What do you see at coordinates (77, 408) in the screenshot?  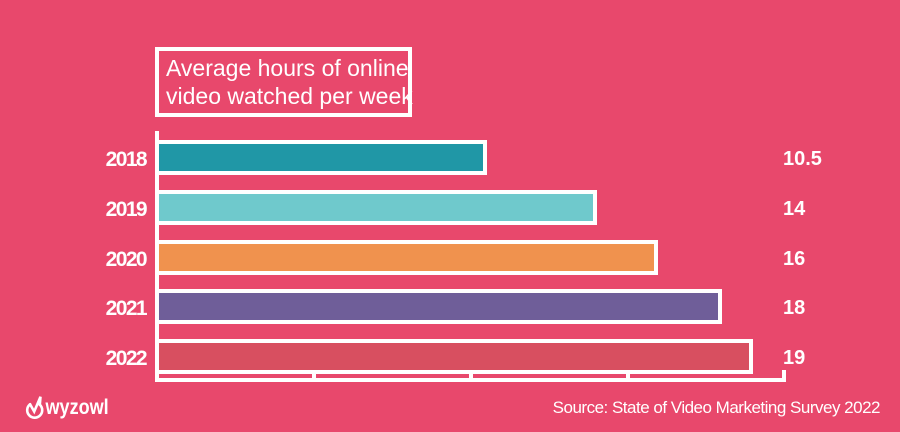 I see `svg-text: wyzowl` at bounding box center [77, 408].